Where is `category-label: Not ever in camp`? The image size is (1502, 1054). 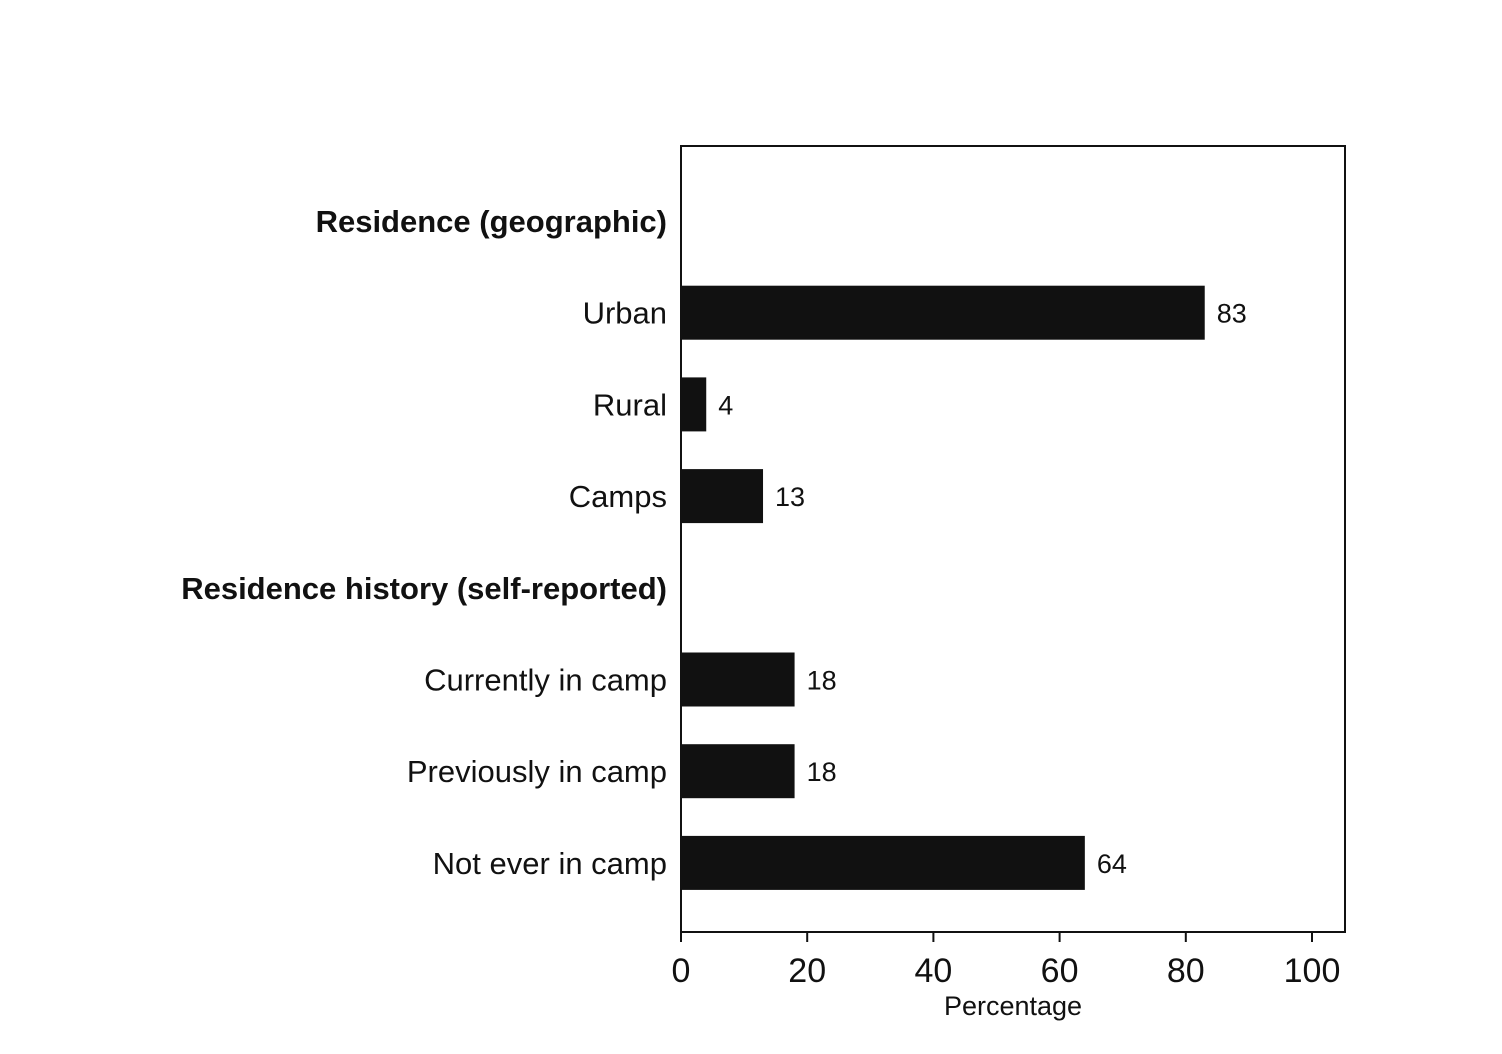 category-label: Not ever in camp is located at coordinates (550, 863).